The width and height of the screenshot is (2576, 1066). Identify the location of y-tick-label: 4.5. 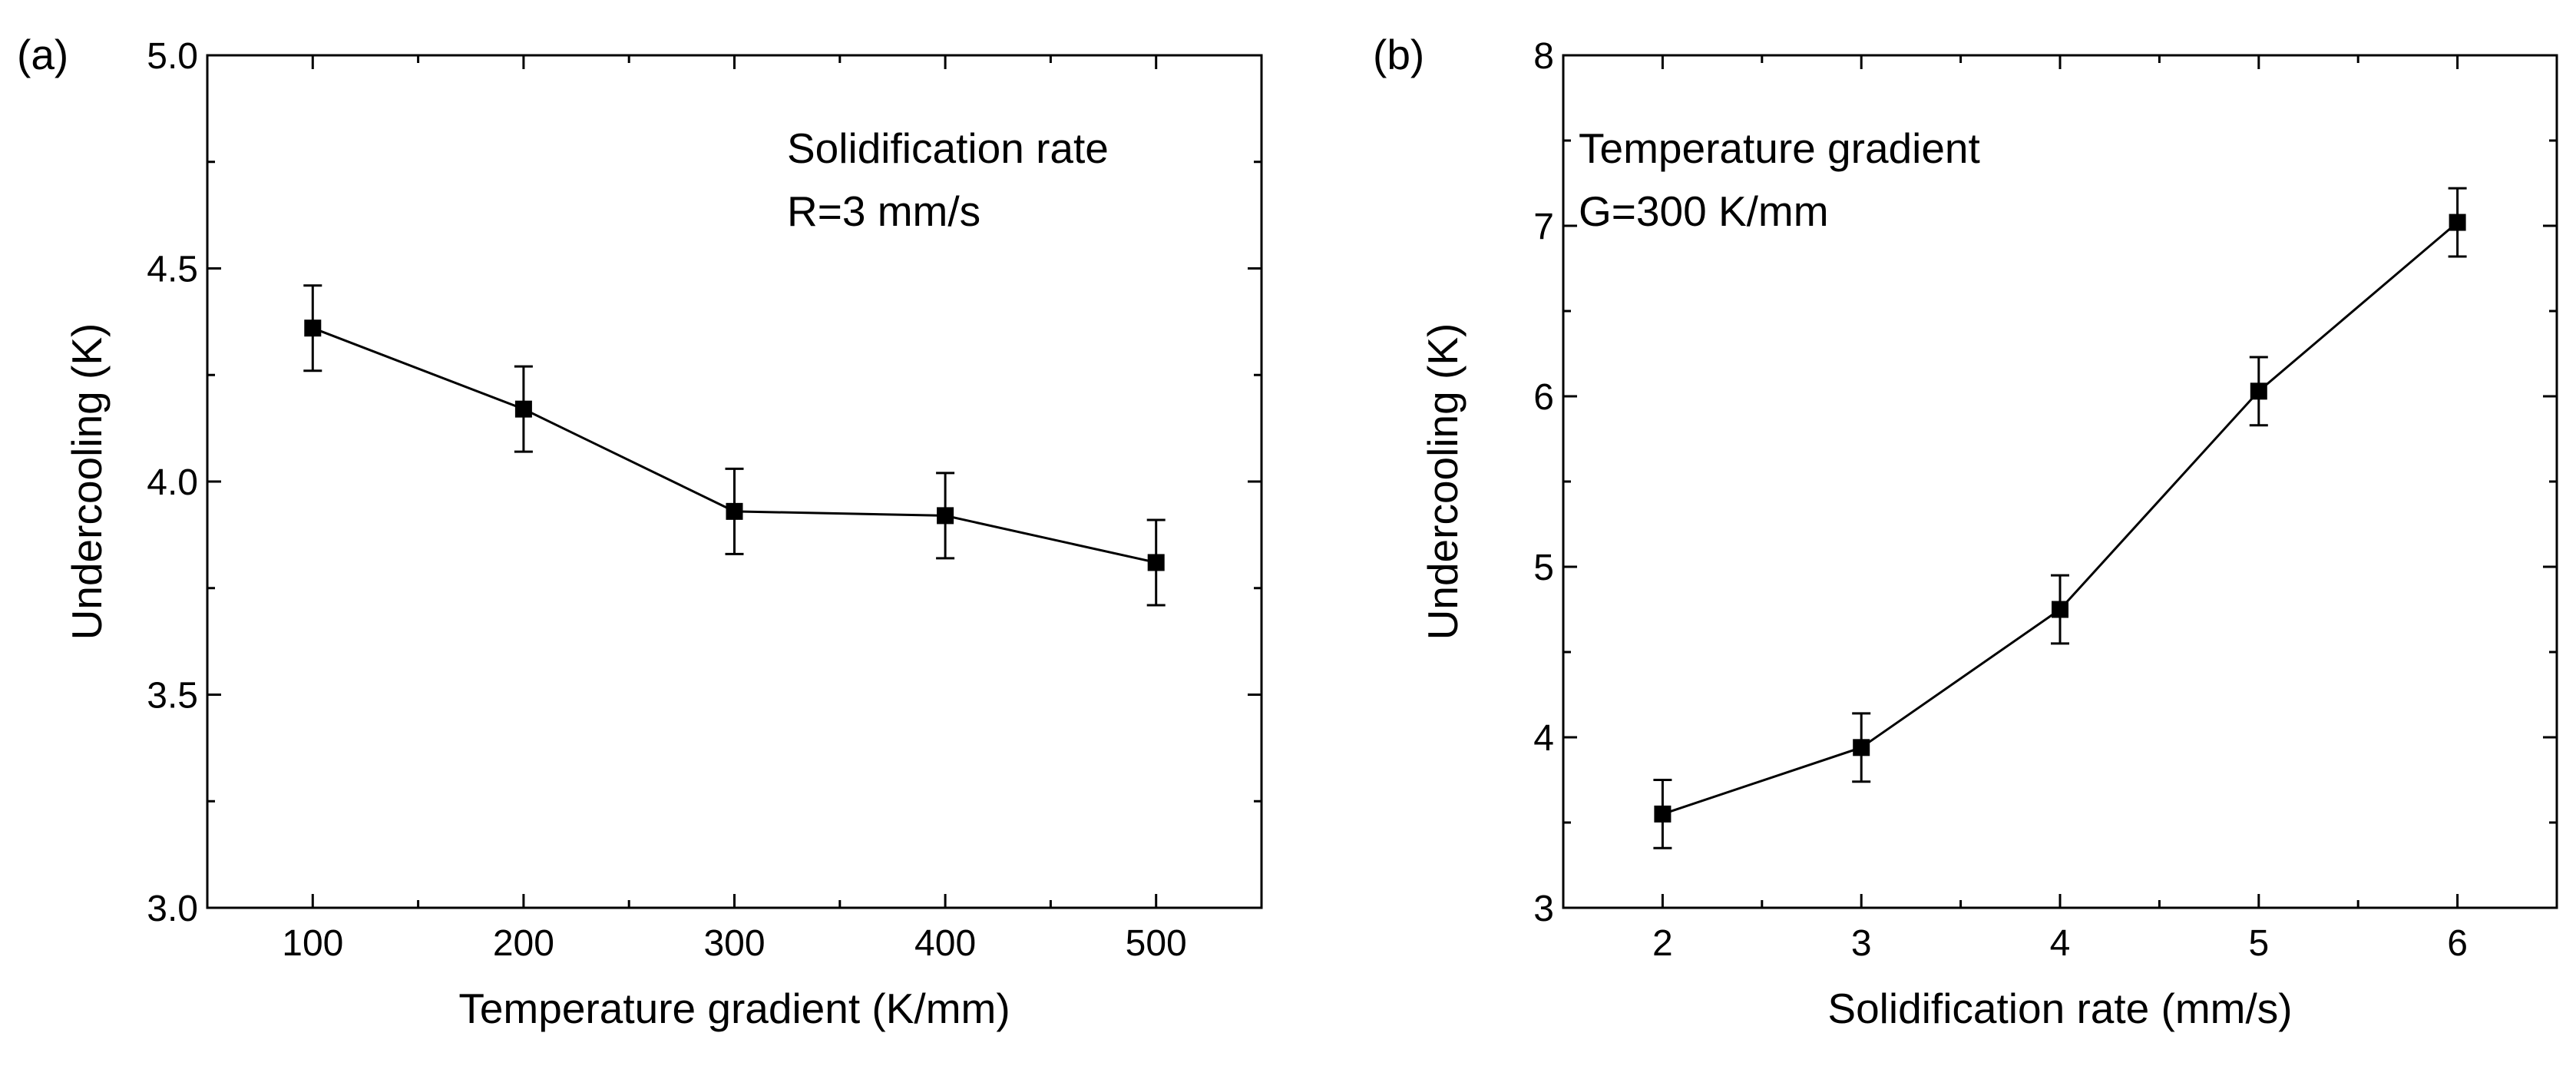
(172, 270).